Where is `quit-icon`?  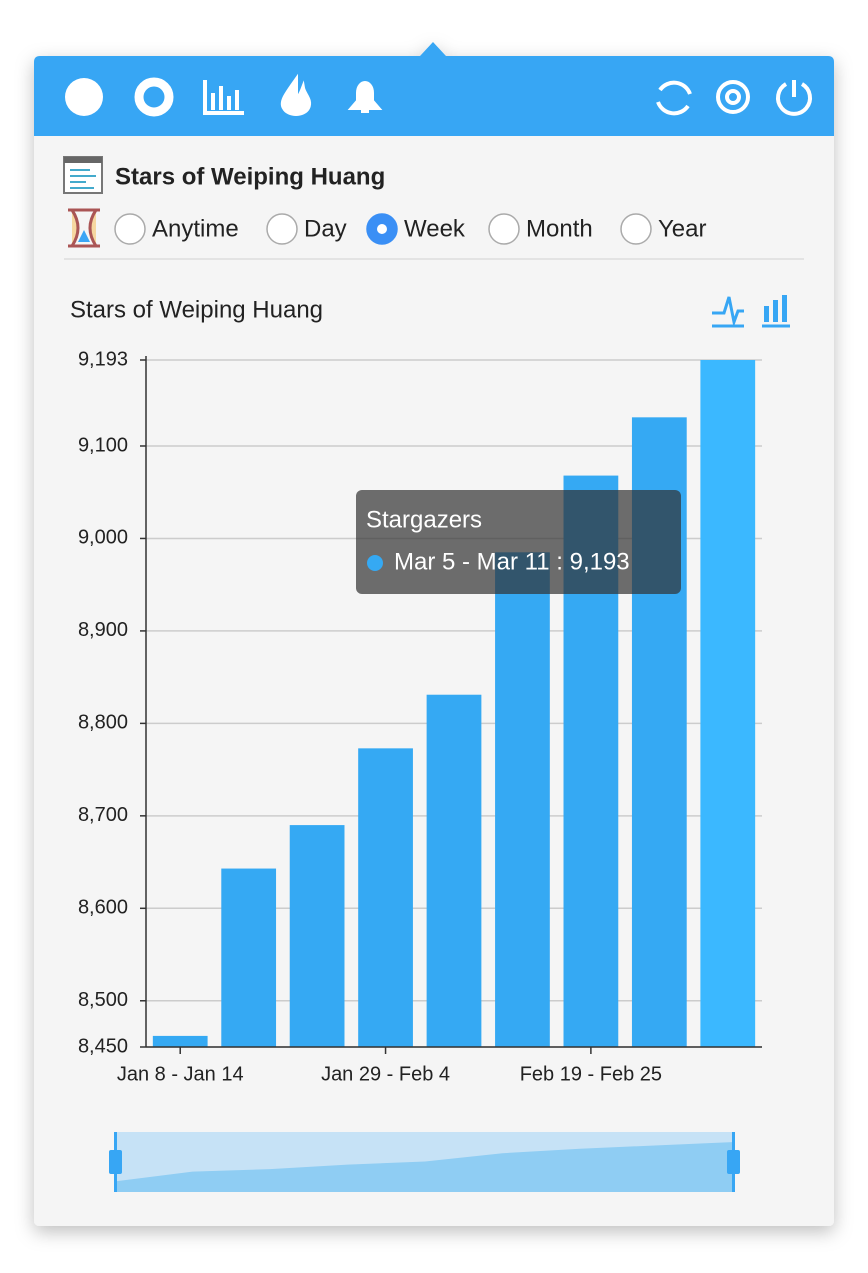 quit-icon is located at coordinates (794, 98).